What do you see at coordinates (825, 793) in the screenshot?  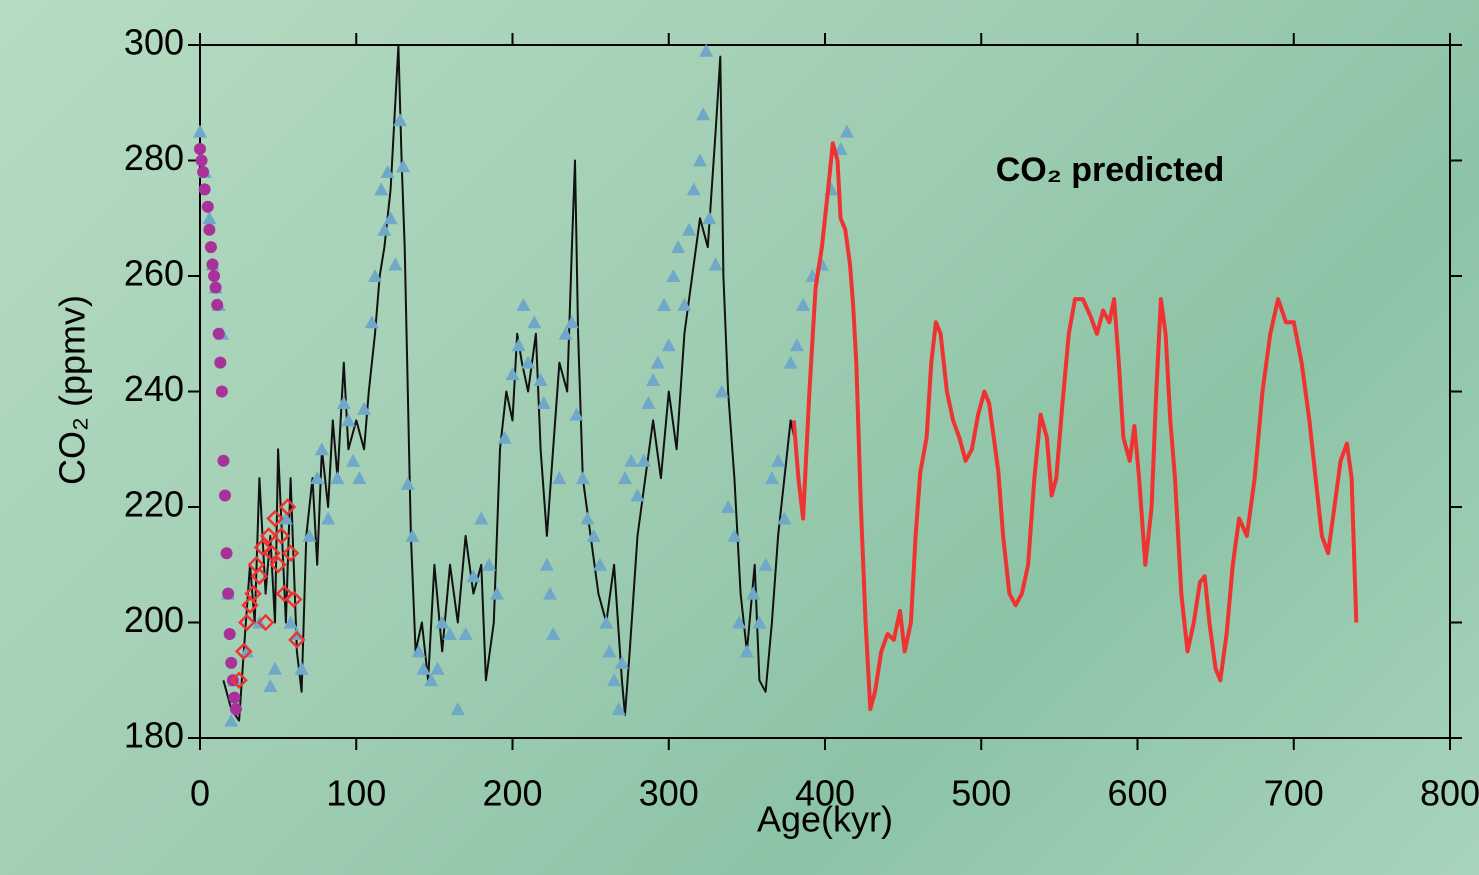 I see `x-tick-label: 400` at bounding box center [825, 793].